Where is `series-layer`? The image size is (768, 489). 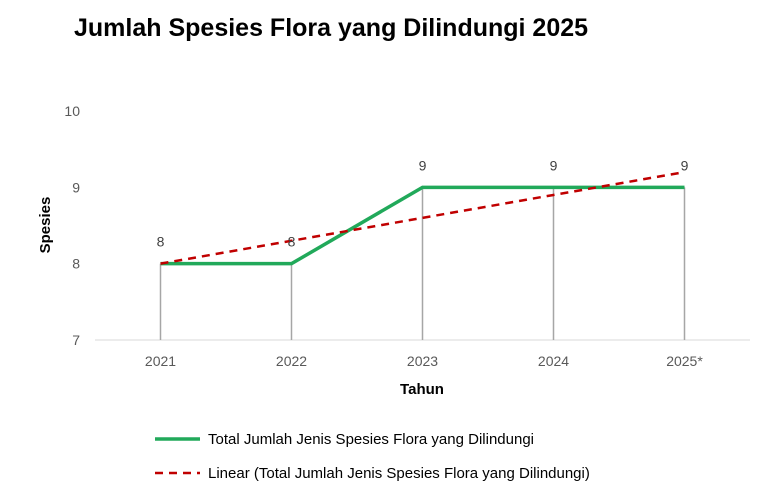
series-layer is located at coordinates (422, 218).